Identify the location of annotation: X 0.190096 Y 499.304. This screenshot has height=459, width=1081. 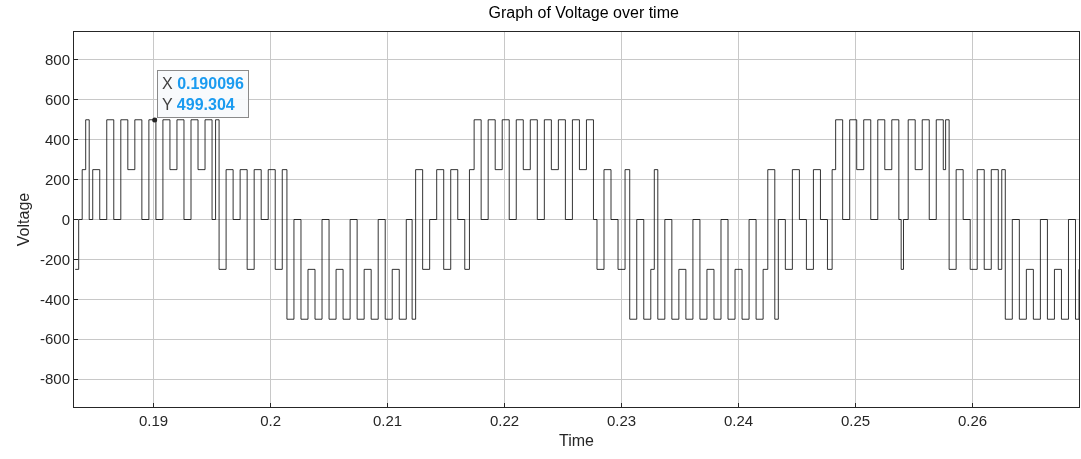
(203, 94).